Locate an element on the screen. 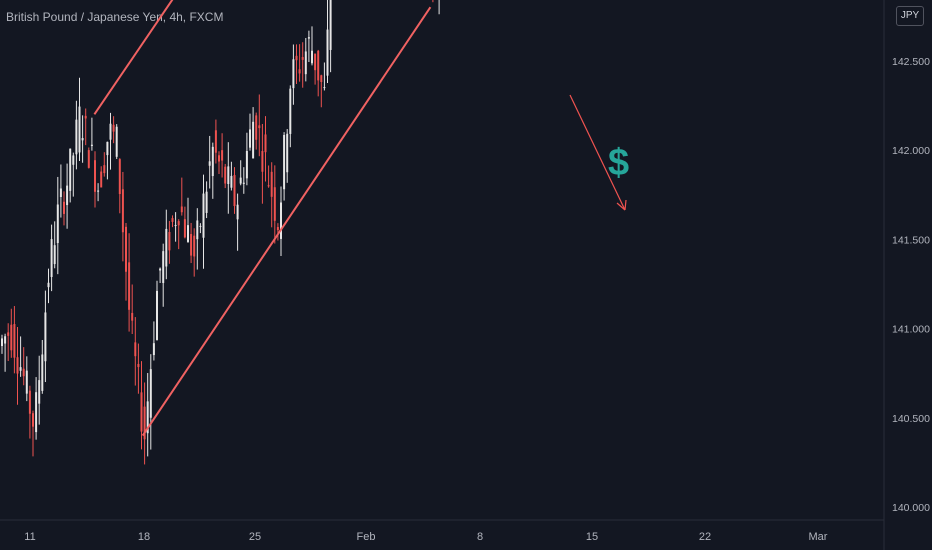 The image size is (932, 550). y-tick-label: 142.500 is located at coordinates (911, 62).